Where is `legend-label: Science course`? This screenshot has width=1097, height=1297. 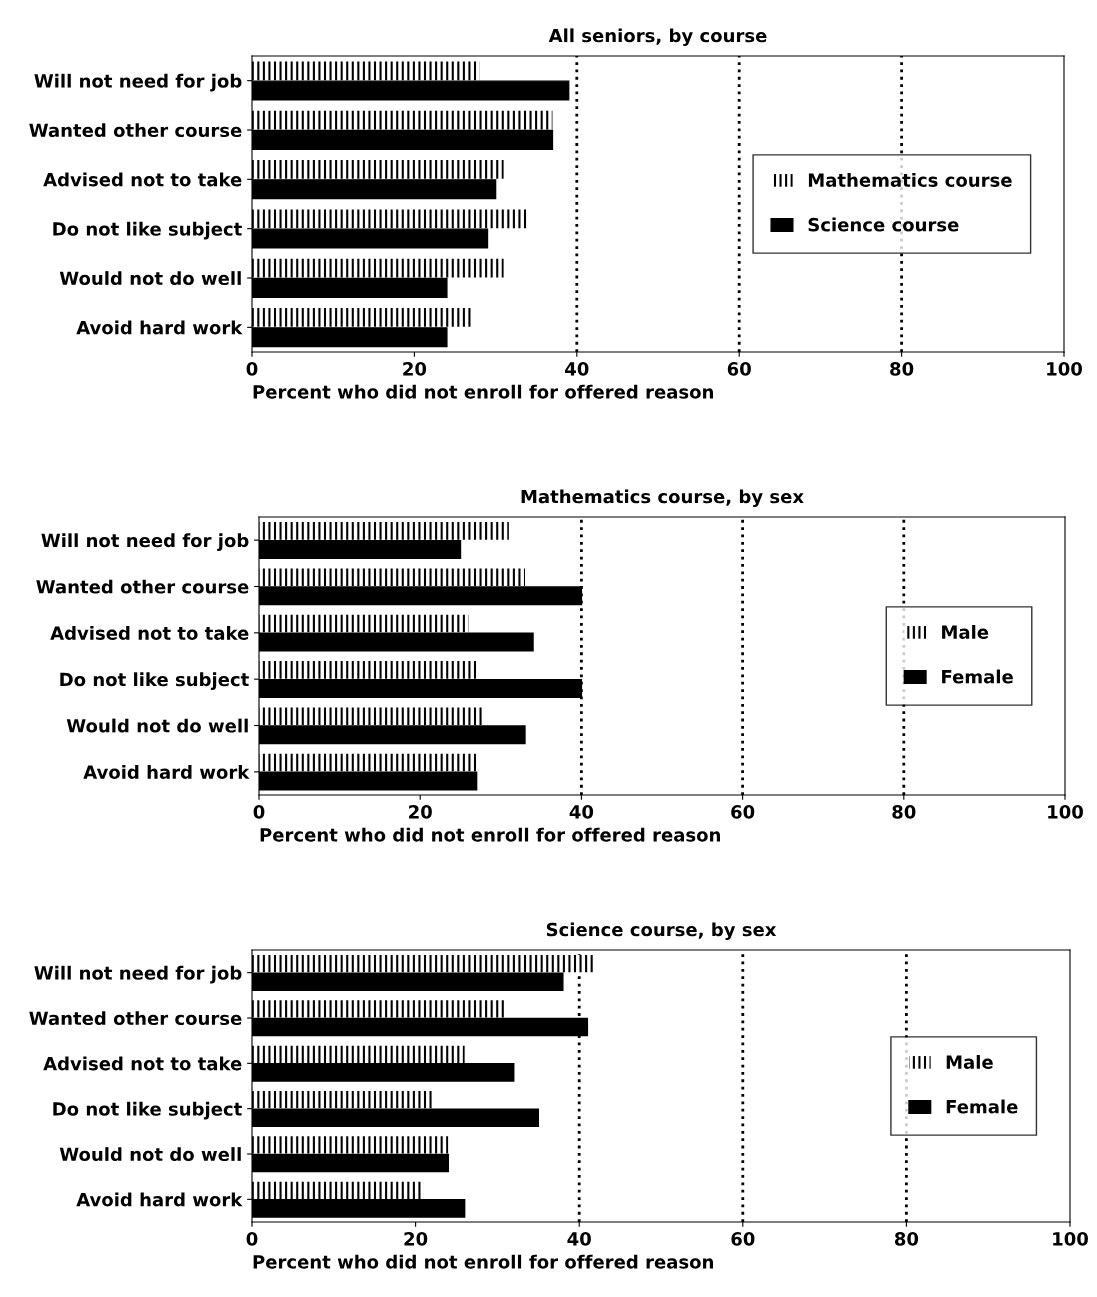 legend-label: Science course is located at coordinates (883, 224).